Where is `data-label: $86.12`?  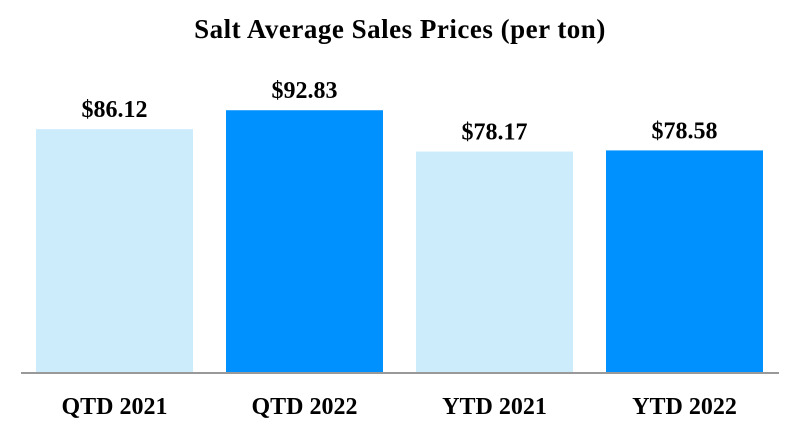 data-label: $86.12 is located at coordinates (115, 110).